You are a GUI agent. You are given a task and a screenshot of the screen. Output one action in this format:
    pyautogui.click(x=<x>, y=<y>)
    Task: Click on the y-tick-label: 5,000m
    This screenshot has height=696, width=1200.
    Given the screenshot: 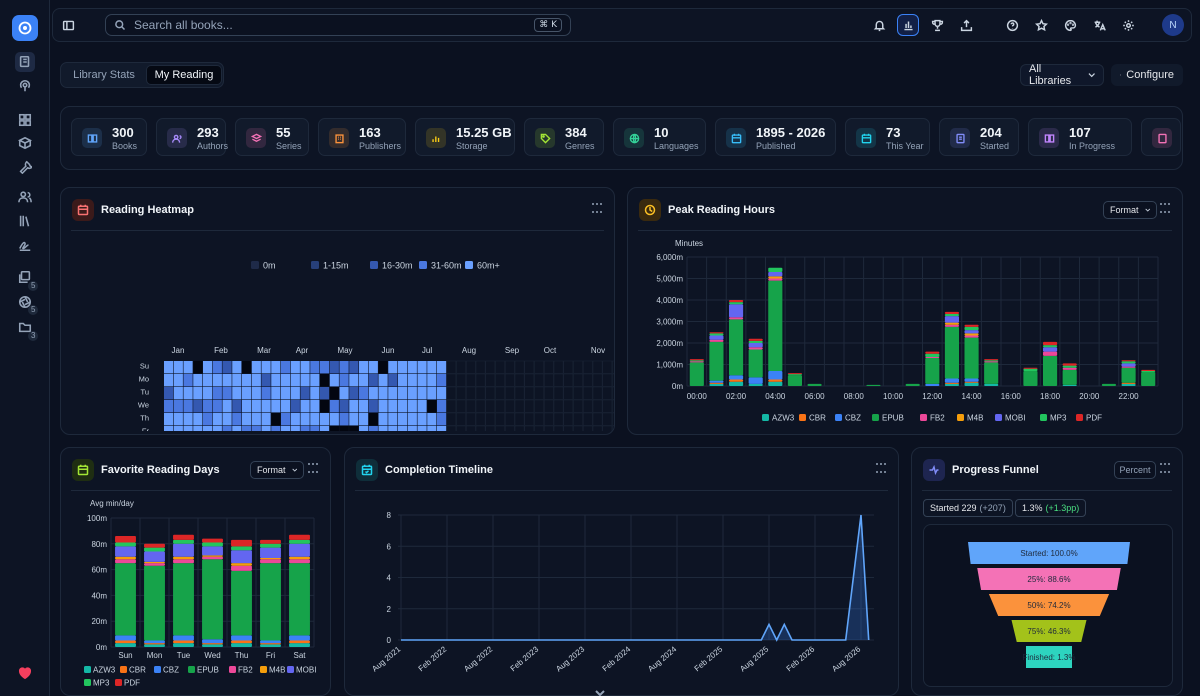 What is the action you would take?
    pyautogui.click(x=669, y=279)
    